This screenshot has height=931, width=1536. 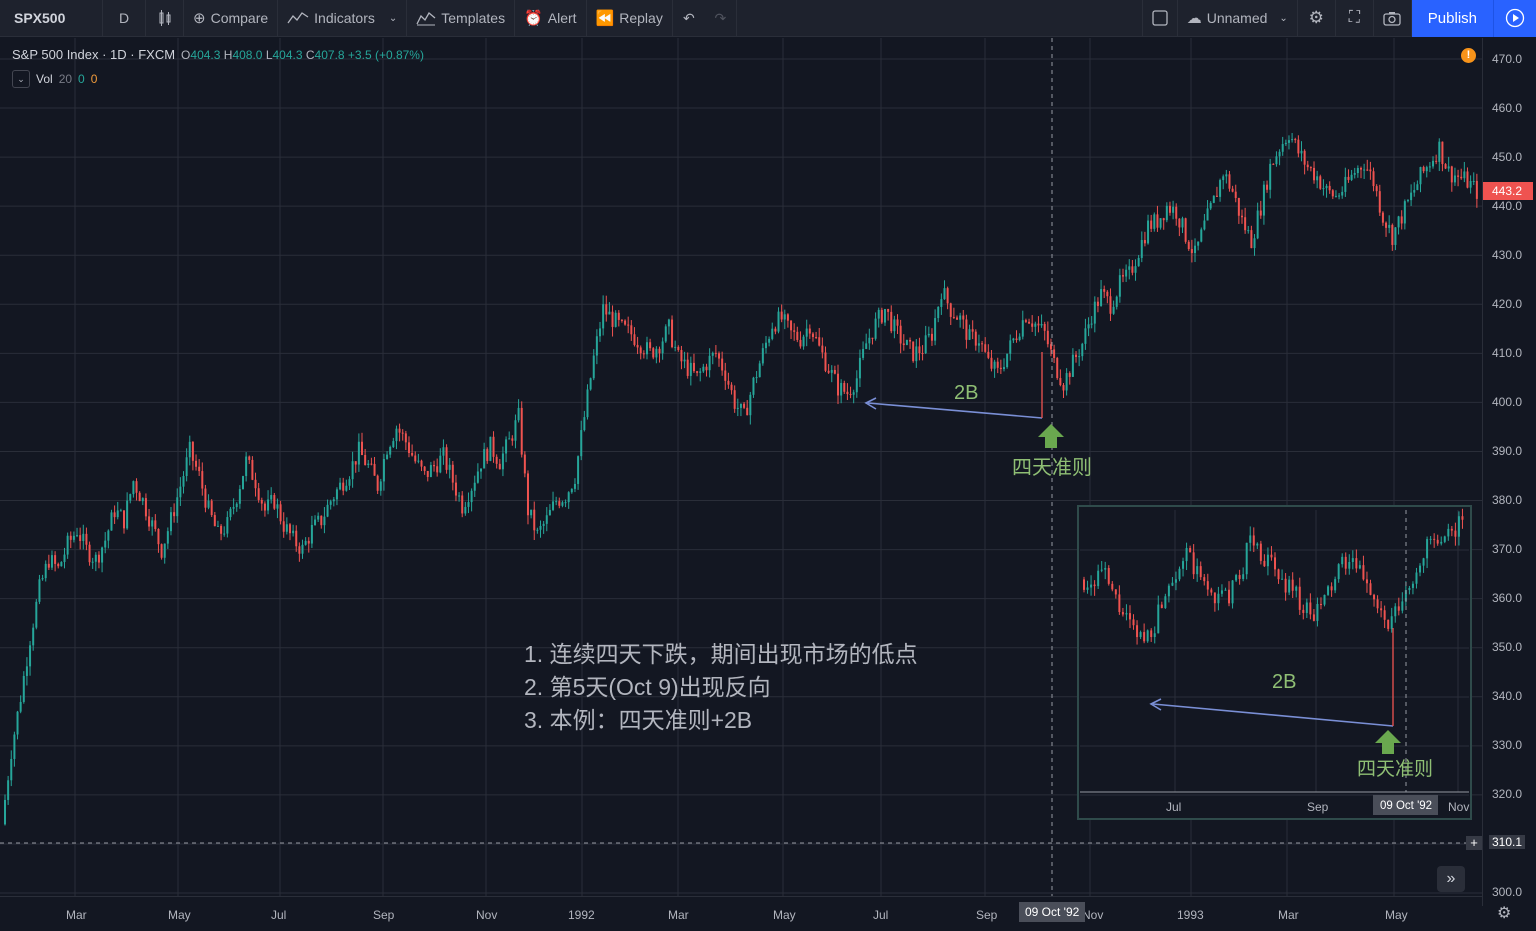 What do you see at coordinates (1393, 18) in the screenshot?
I see `snapshot-button` at bounding box center [1393, 18].